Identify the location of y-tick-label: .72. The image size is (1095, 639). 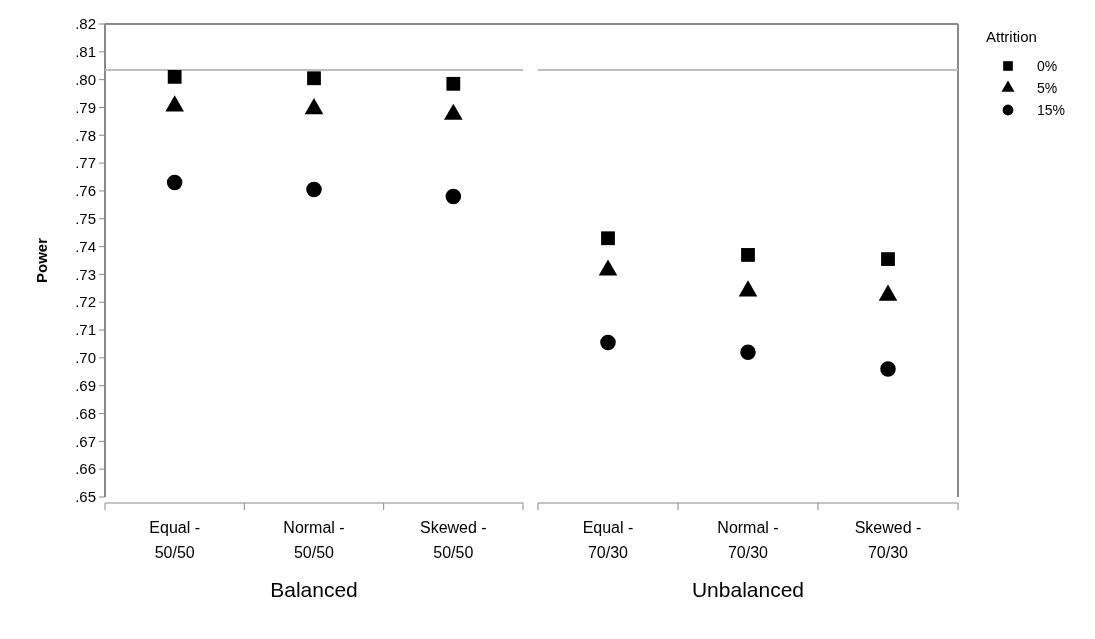
(85, 302).